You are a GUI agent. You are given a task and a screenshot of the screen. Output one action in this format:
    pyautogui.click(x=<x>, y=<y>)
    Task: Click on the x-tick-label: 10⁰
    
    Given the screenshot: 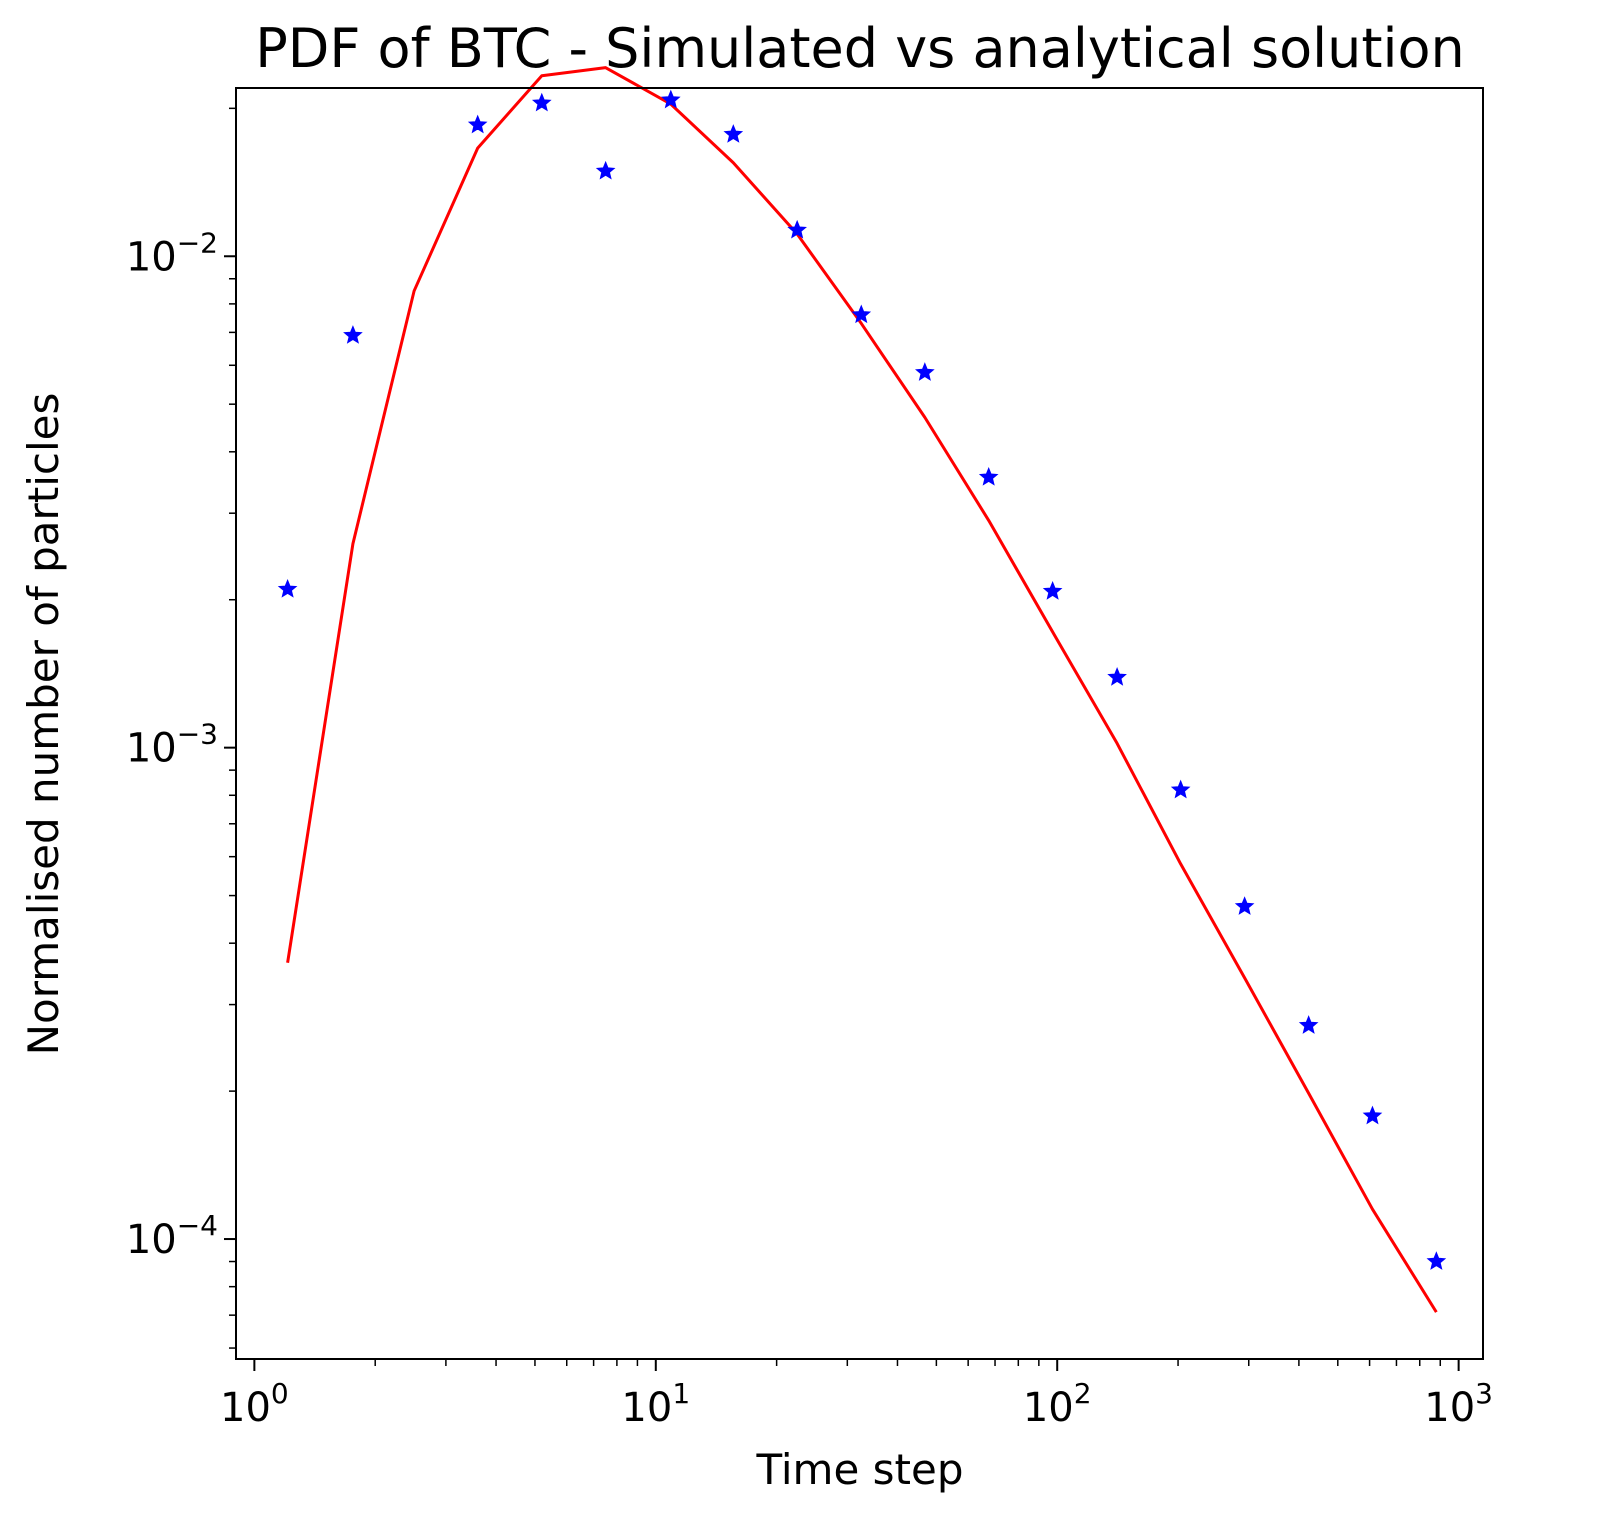 What is the action you would take?
    pyautogui.click(x=254, y=1404)
    